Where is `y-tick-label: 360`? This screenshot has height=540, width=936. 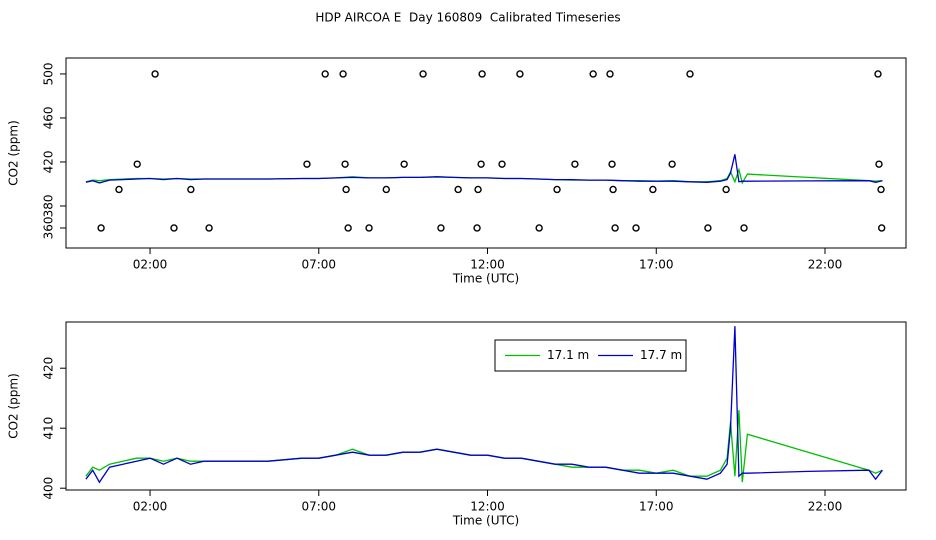 y-tick-label: 360 is located at coordinates (49, 228).